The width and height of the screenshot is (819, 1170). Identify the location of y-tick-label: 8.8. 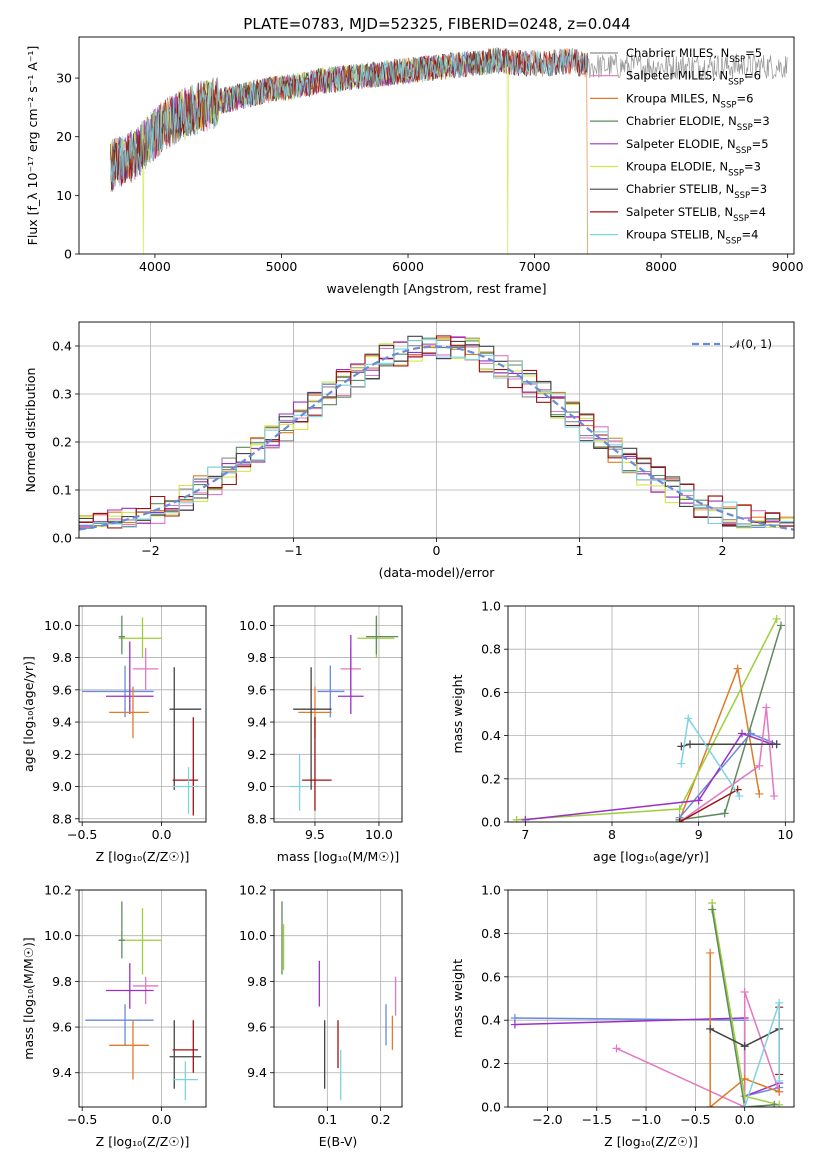
(62, 818).